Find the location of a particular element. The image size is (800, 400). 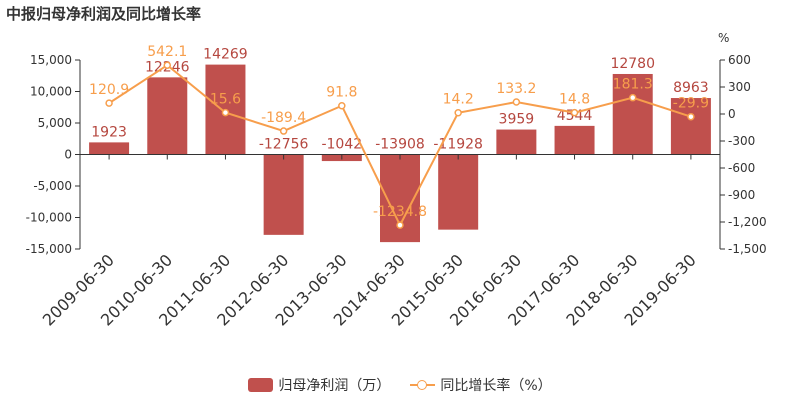

bar-data-label: 12780 is located at coordinates (632, 64).